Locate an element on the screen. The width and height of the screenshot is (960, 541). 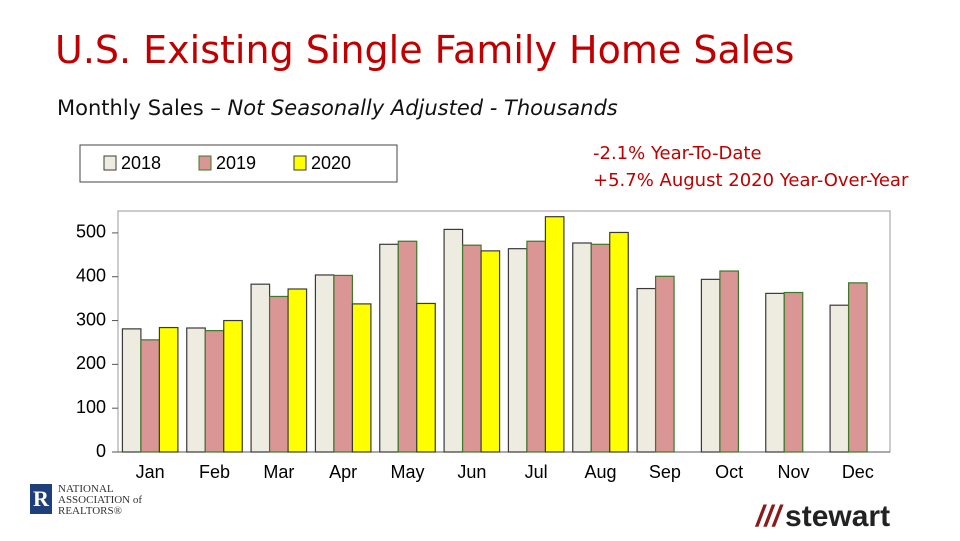
stewart-text: stewart is located at coordinates (838, 516).